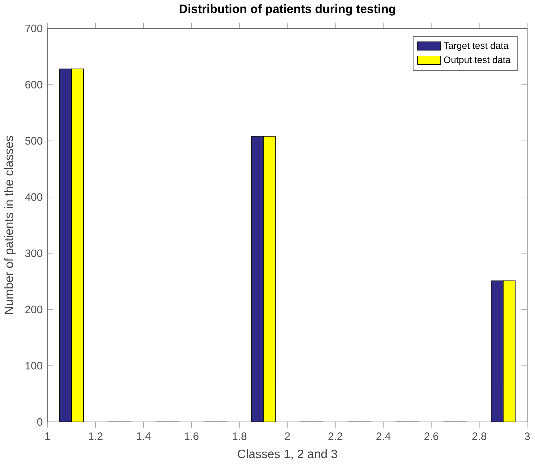 The image size is (535, 464). I want to click on y-axis-title: Number of patients in the classes, so click(10, 225).